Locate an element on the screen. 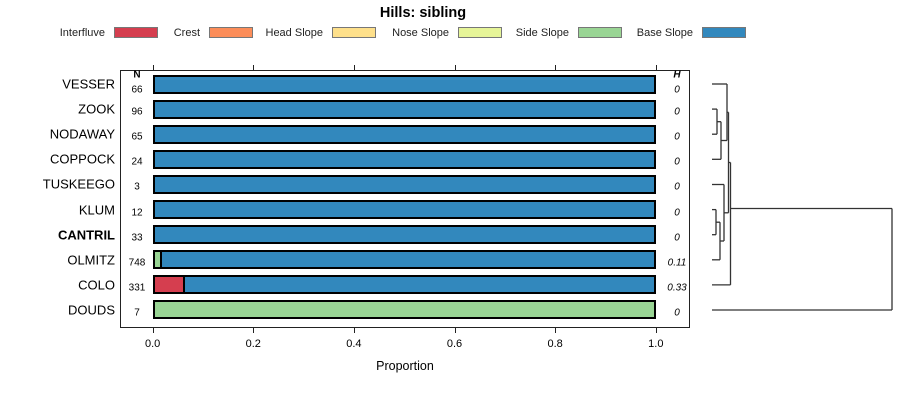  legend-label: Interfluve is located at coordinates (82, 33).